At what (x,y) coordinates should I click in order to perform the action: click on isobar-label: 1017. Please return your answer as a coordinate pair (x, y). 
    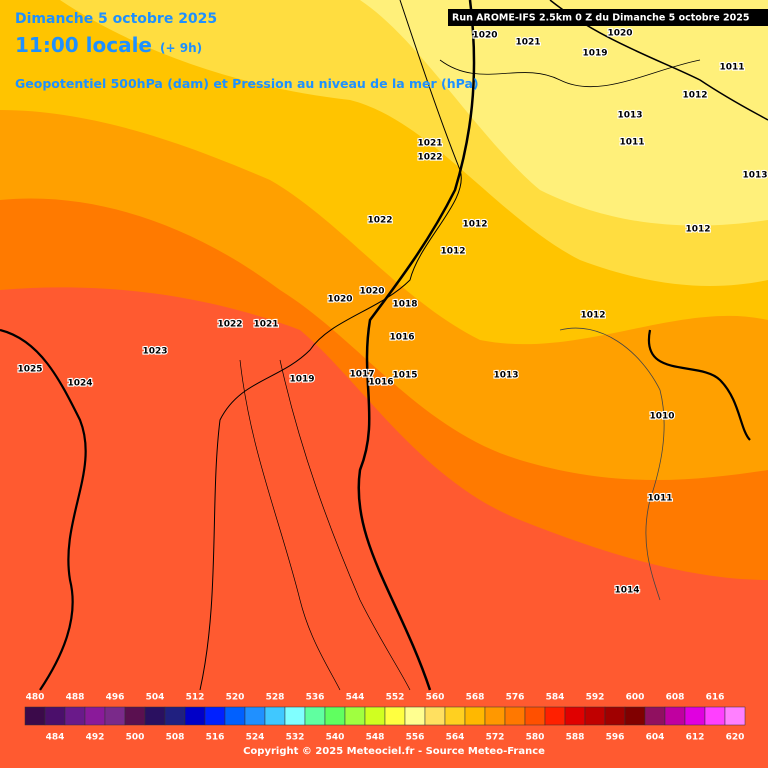
    Looking at the image, I should click on (361, 375).